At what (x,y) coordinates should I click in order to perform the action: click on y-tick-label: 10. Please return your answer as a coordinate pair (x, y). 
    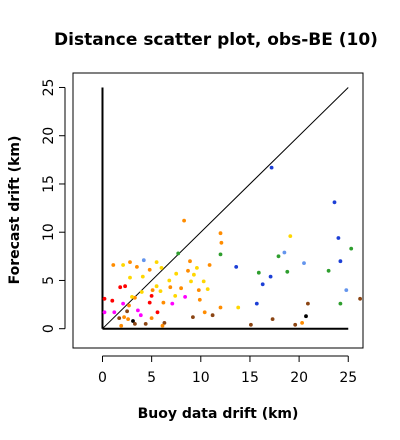
    Looking at the image, I should click on (49, 232).